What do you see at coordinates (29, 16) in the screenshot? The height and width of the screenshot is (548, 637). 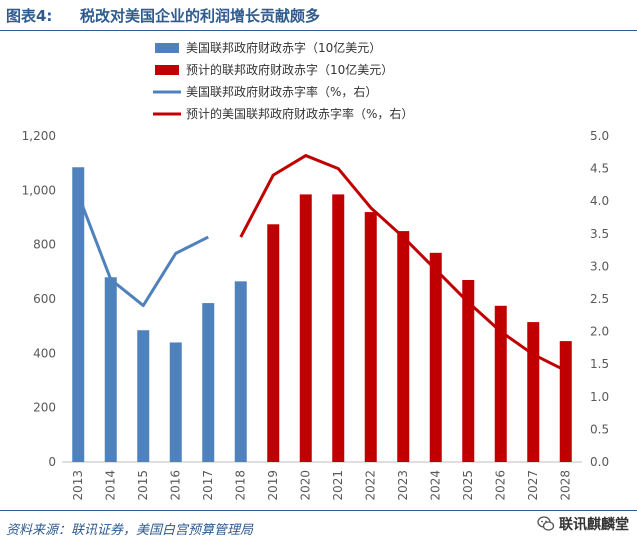 I see `figure-label: 图表4:` at bounding box center [29, 16].